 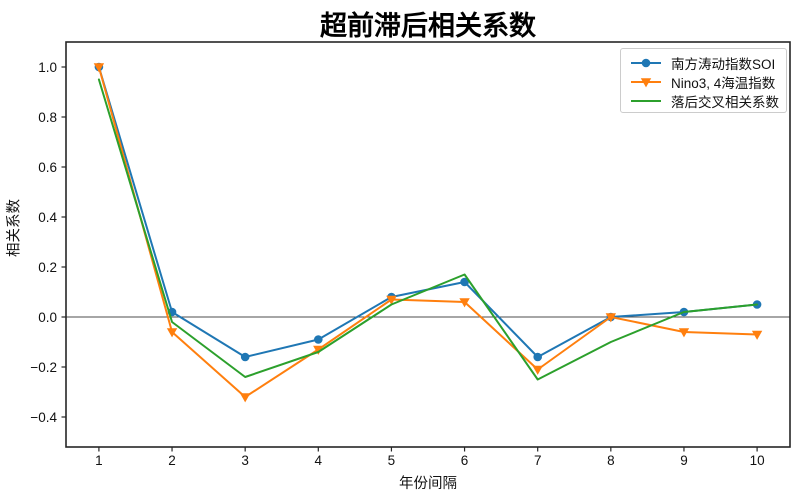 I want to click on y-tick-label: 0.0, so click(x=47, y=317).